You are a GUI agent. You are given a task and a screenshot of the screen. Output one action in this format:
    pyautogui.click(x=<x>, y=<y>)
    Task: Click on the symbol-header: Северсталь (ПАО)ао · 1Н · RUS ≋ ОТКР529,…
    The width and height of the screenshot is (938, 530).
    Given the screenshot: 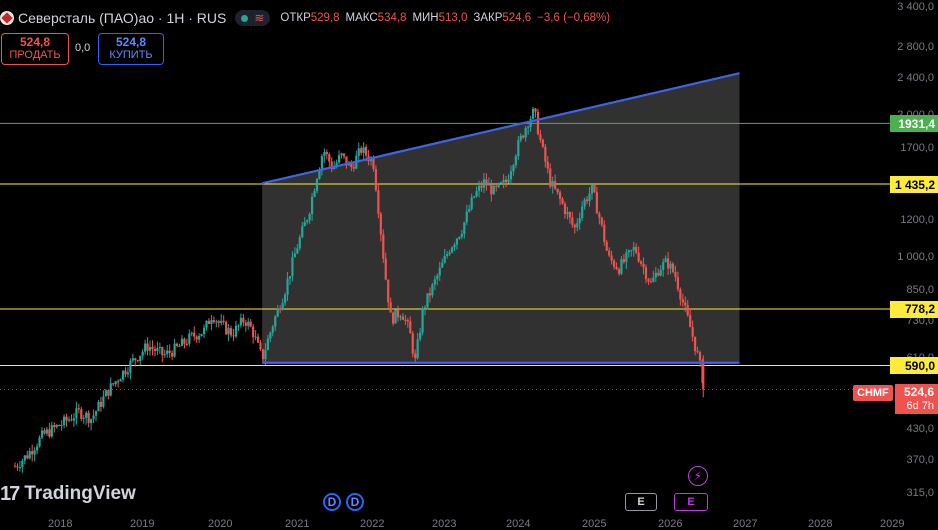 What is the action you would take?
    pyautogui.click(x=305, y=18)
    